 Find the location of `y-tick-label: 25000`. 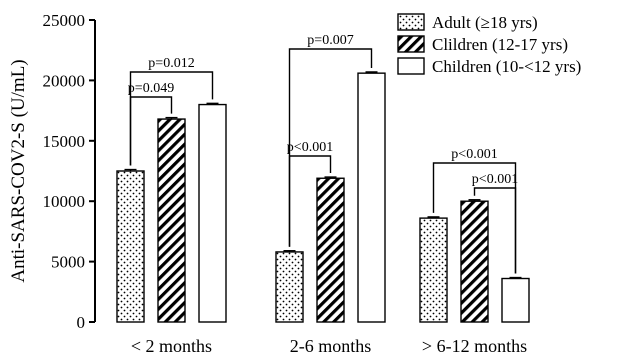

y-tick-label: 25000 is located at coordinates (64, 20).